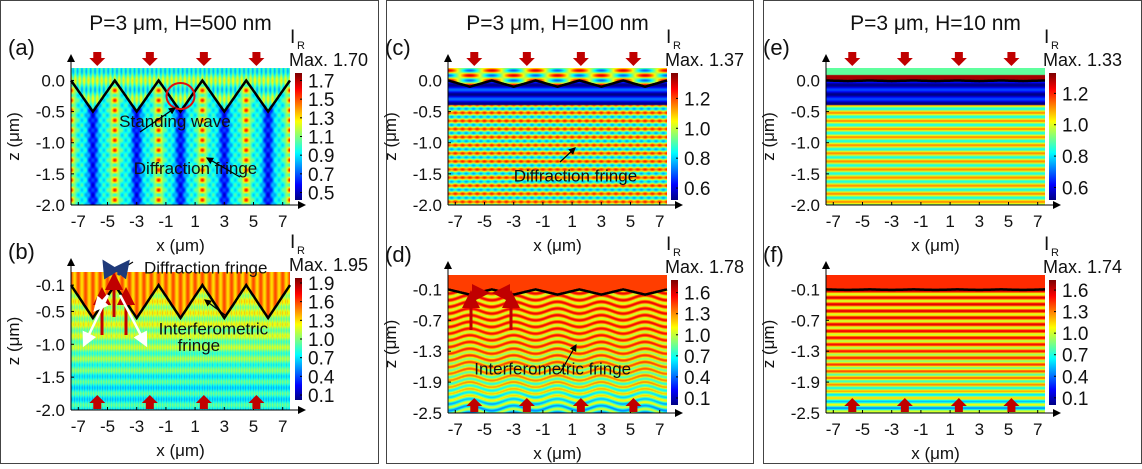 The height and width of the screenshot is (469, 1142). Describe the element at coordinates (21, 47) in the screenshot. I see `panel-label: (a)` at that location.